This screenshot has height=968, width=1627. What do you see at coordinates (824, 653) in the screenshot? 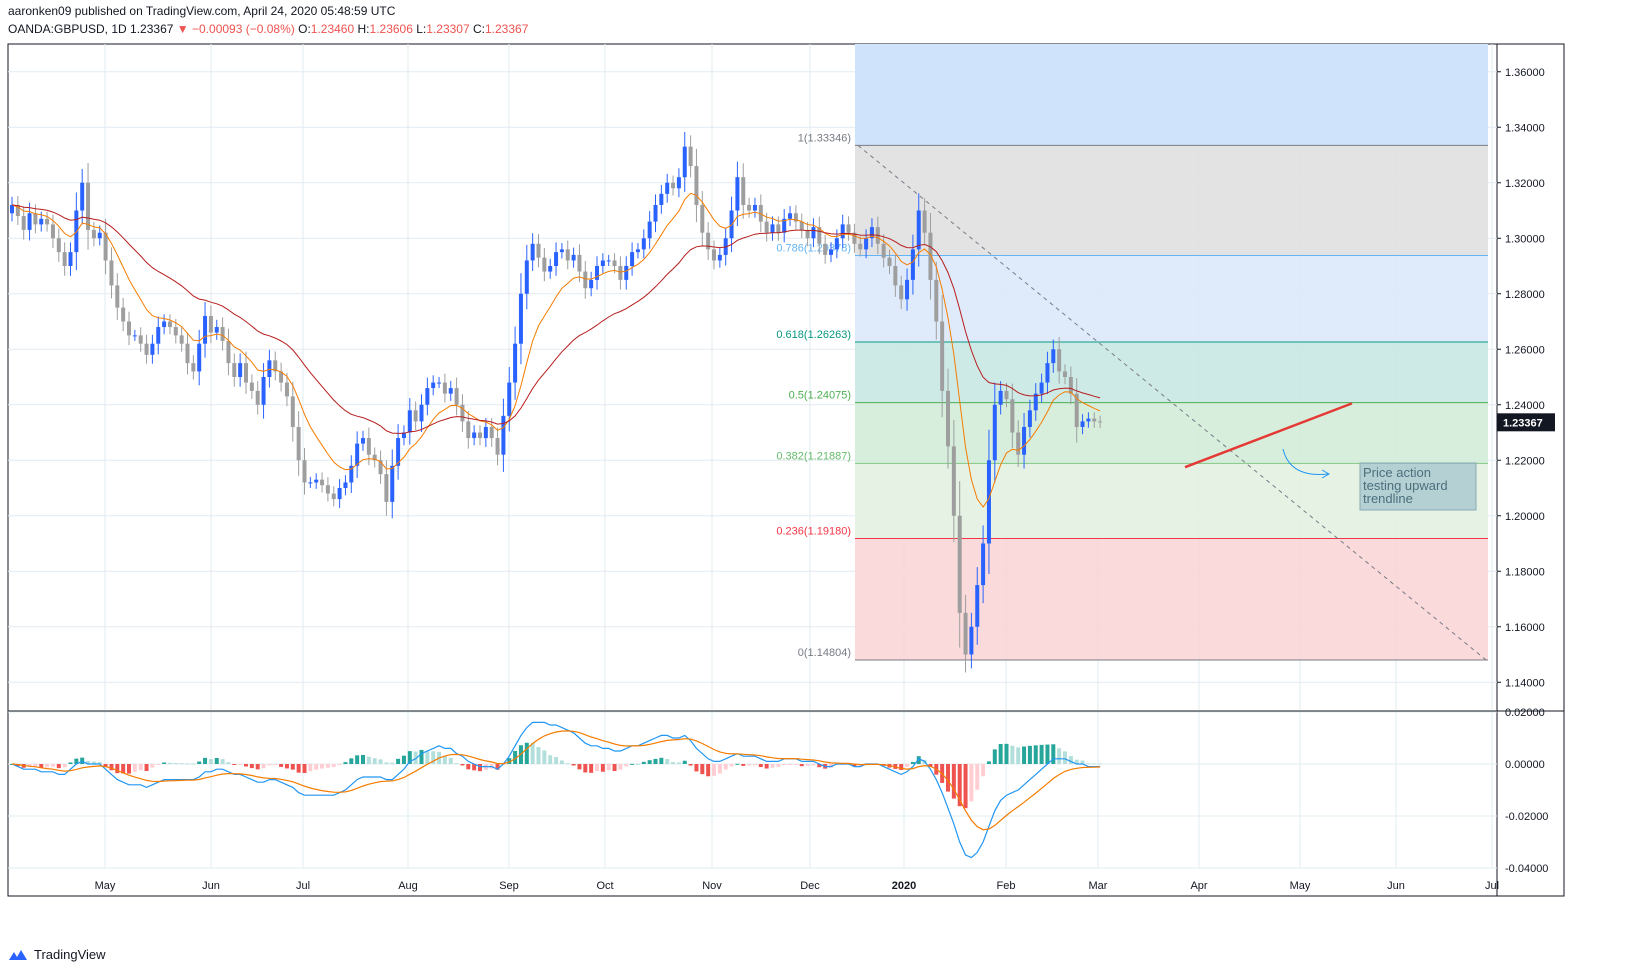
I see `fib-level-label: 0(1.14804)` at bounding box center [824, 653].